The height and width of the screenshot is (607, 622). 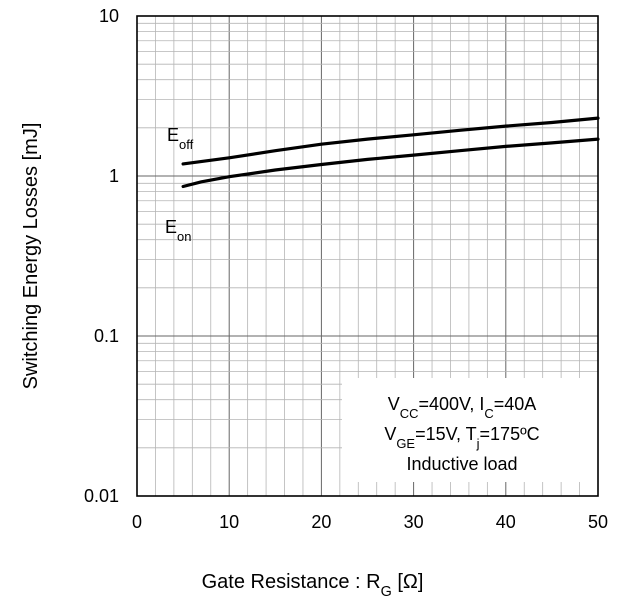 I want to click on series-layer, so click(x=390, y=152).